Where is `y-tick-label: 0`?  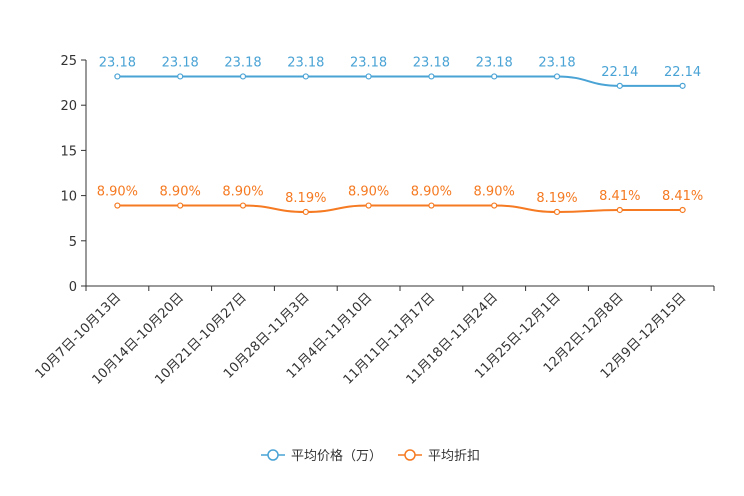
y-tick-label: 0 is located at coordinates (73, 287).